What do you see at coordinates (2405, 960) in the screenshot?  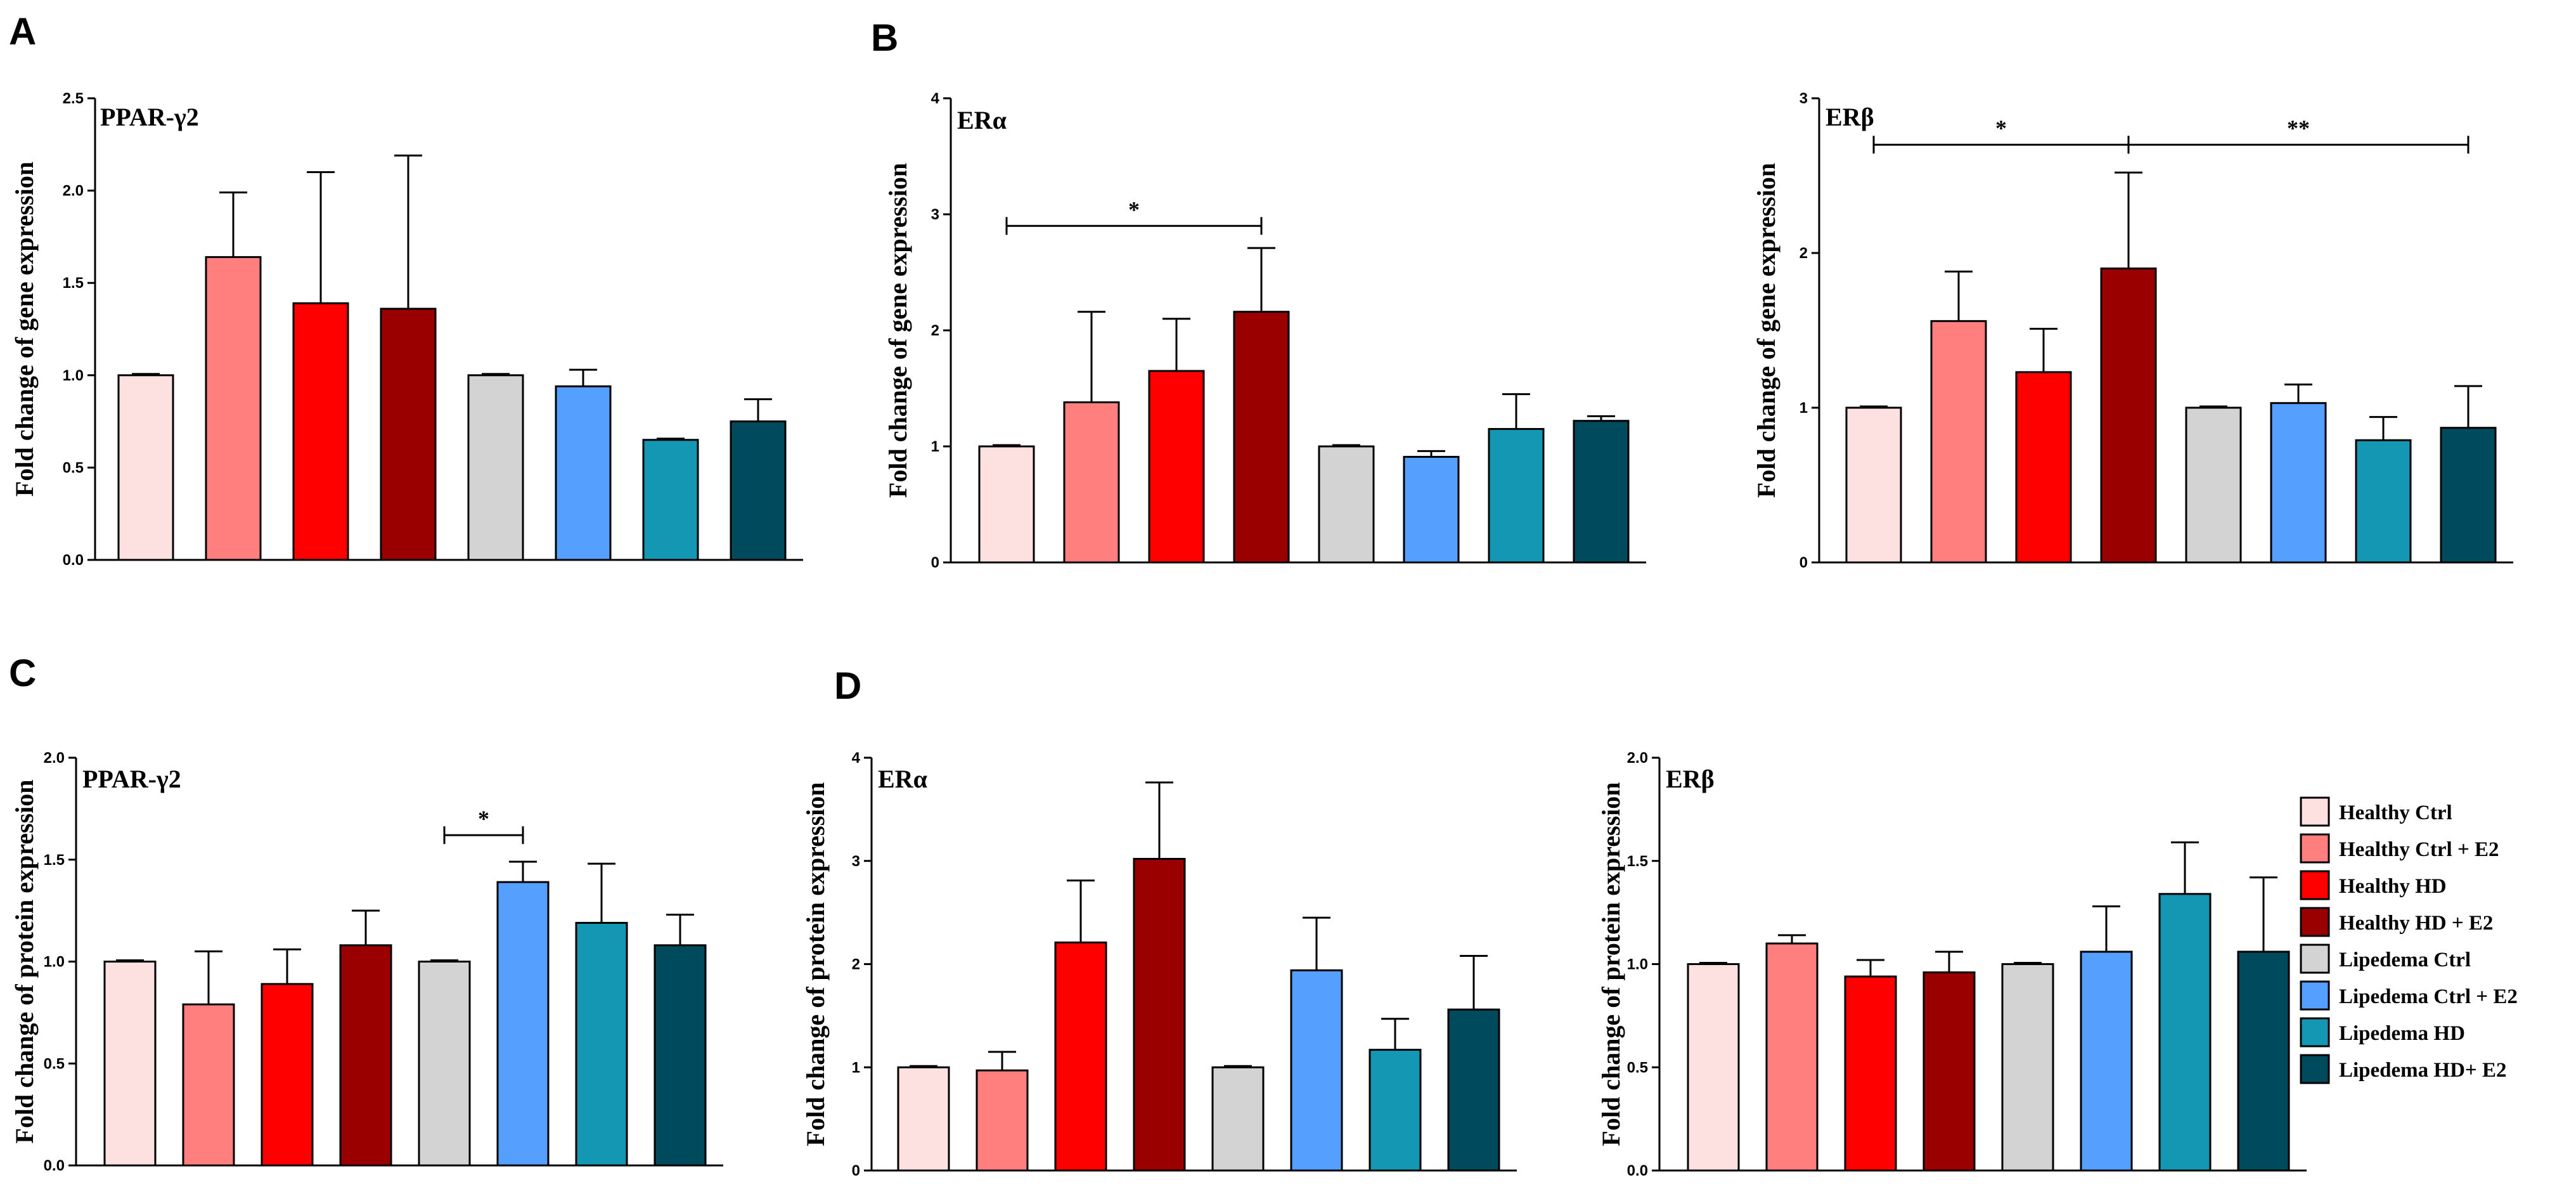 I see `legend-label: Lipedema Ctrl` at bounding box center [2405, 960].